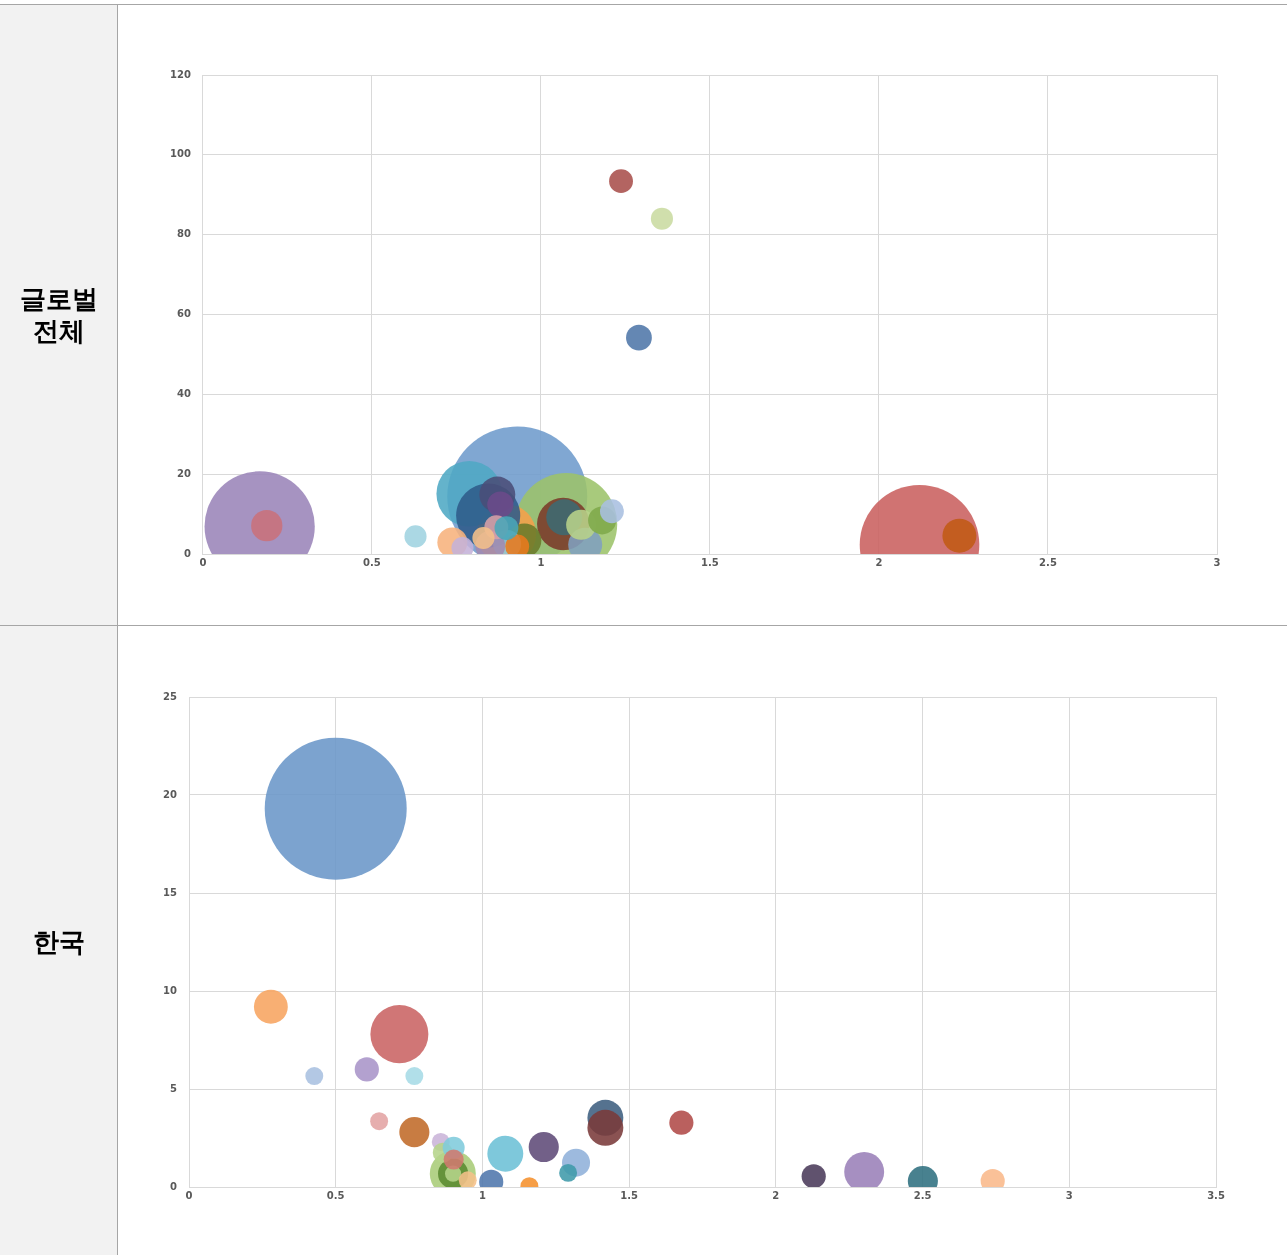 This screenshot has height=1255, width=1287. What do you see at coordinates (58, 315) in the screenshot?
I see `text: 글로벌 전체` at bounding box center [58, 315].